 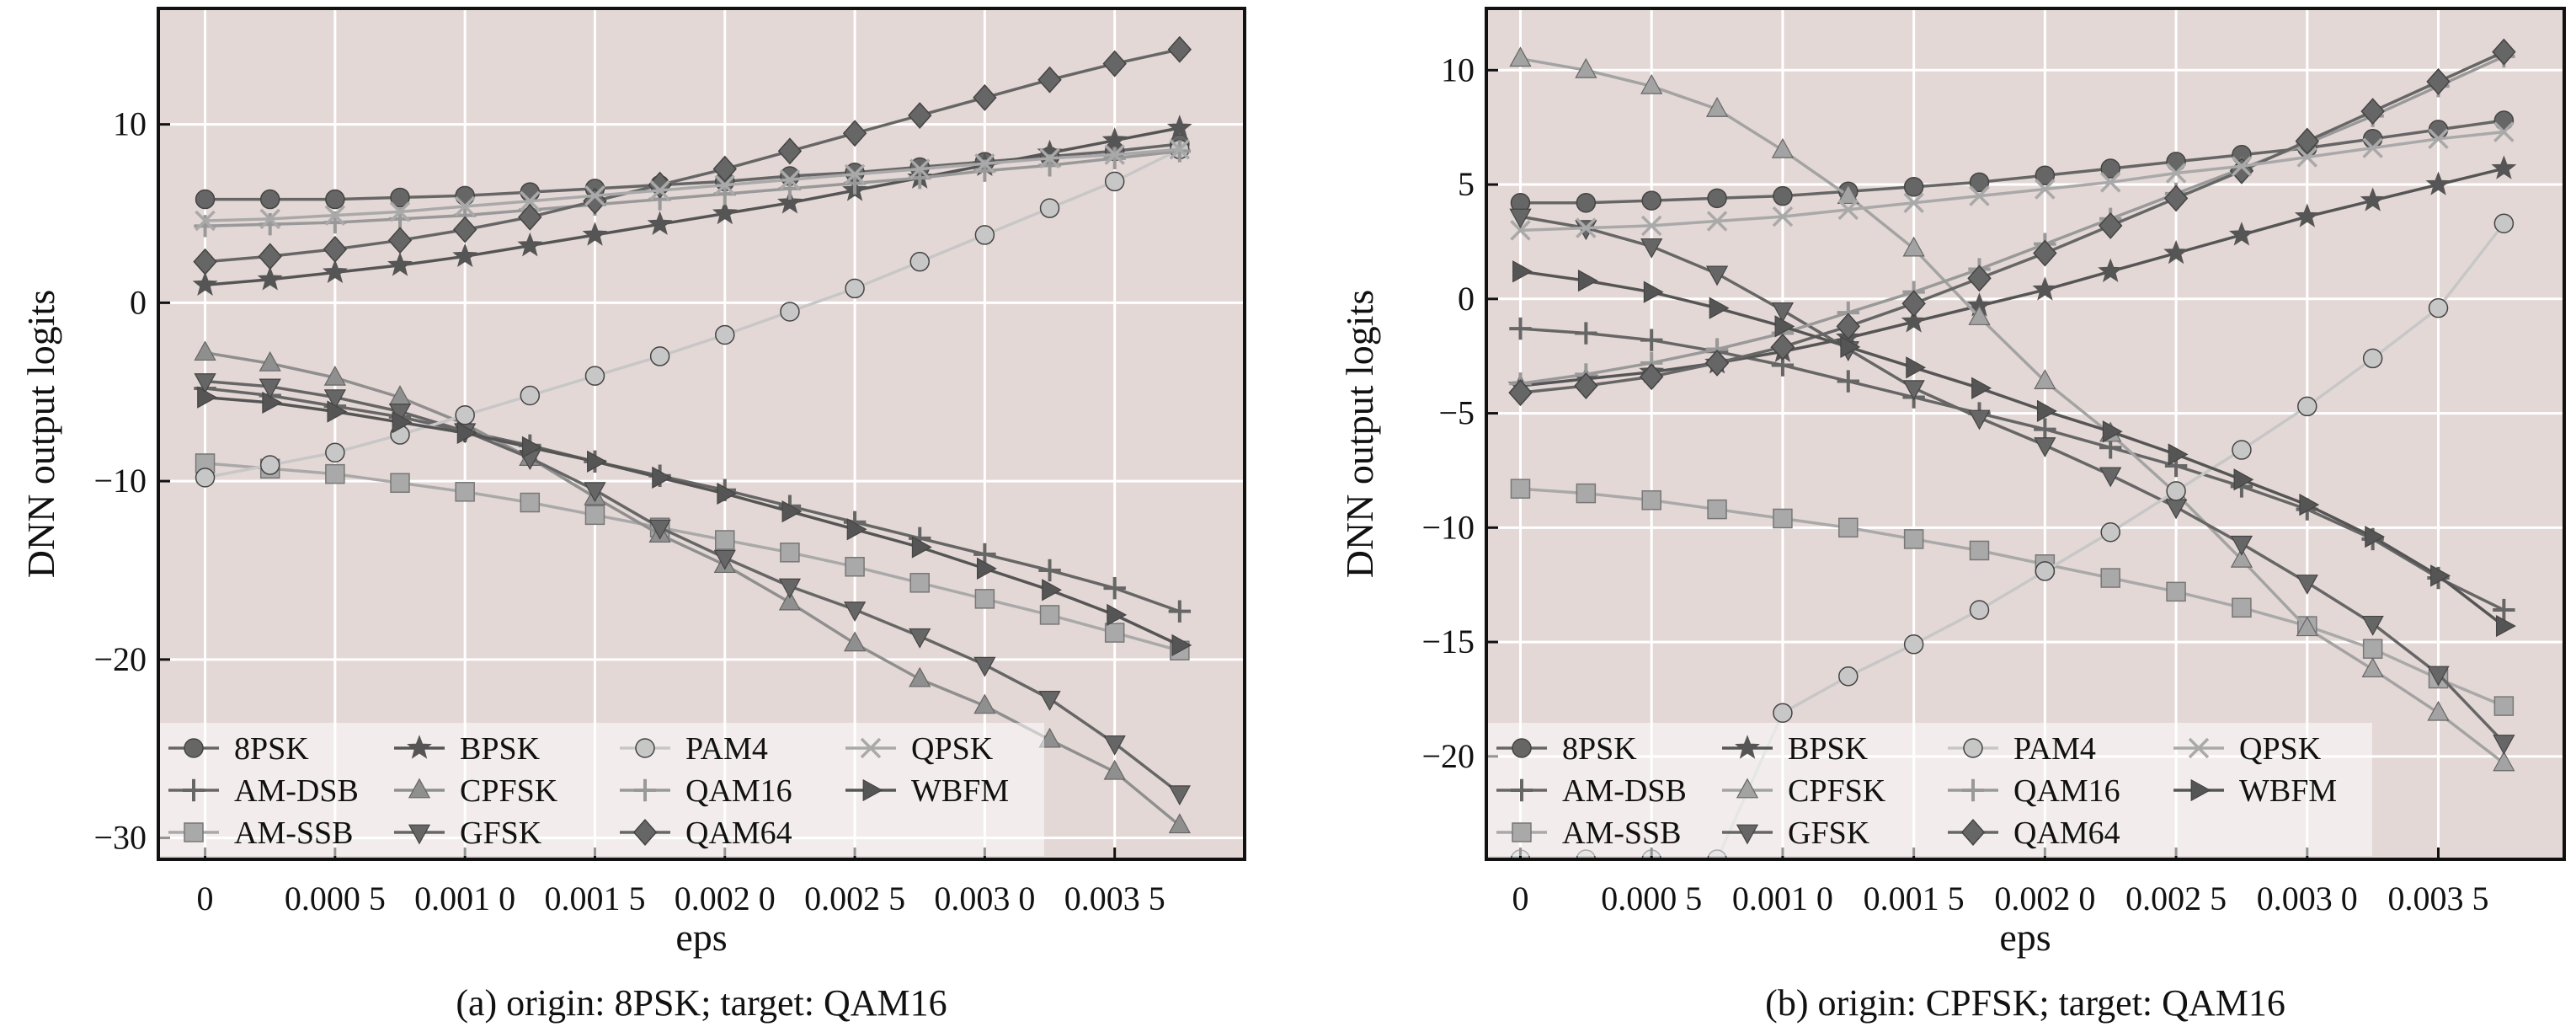 What do you see at coordinates (2307, 898) in the screenshot?
I see `x-tick-label: 0.003 0` at bounding box center [2307, 898].